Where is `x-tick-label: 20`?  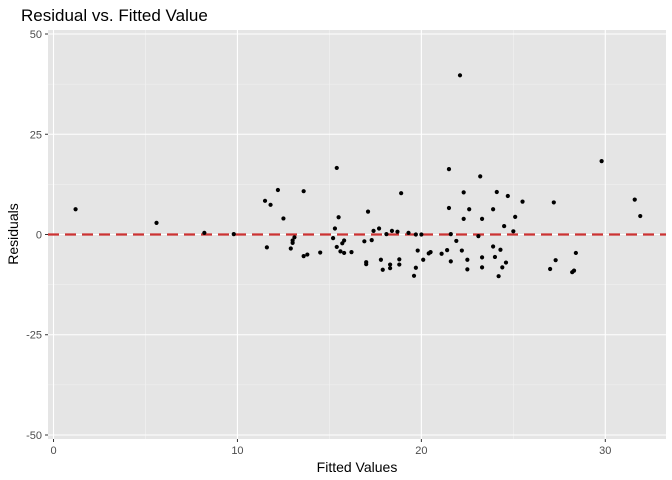 x-tick-label: 20 is located at coordinates (421, 451).